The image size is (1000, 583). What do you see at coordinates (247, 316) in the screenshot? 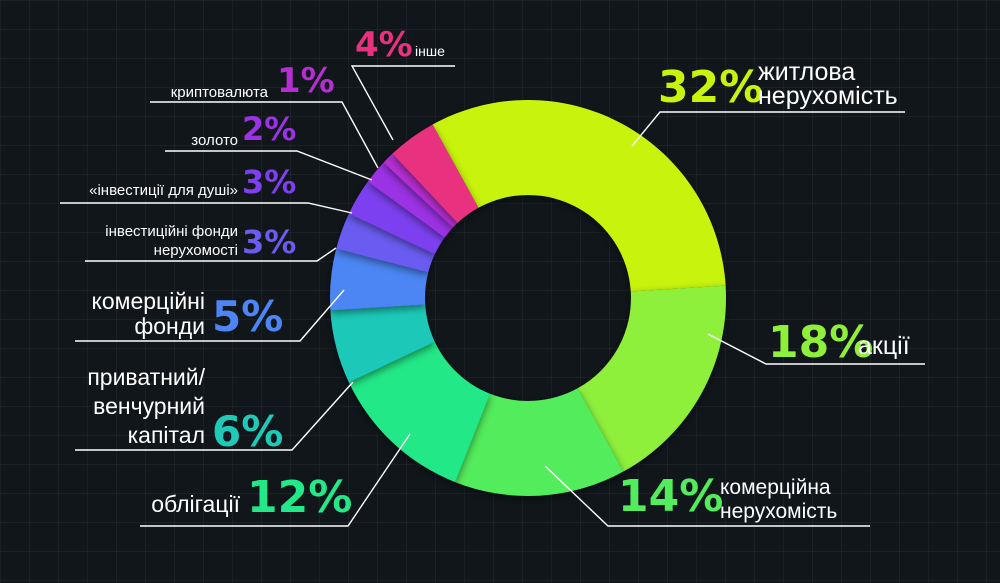
I see `data-label-pct-5: 5%` at bounding box center [247, 316].